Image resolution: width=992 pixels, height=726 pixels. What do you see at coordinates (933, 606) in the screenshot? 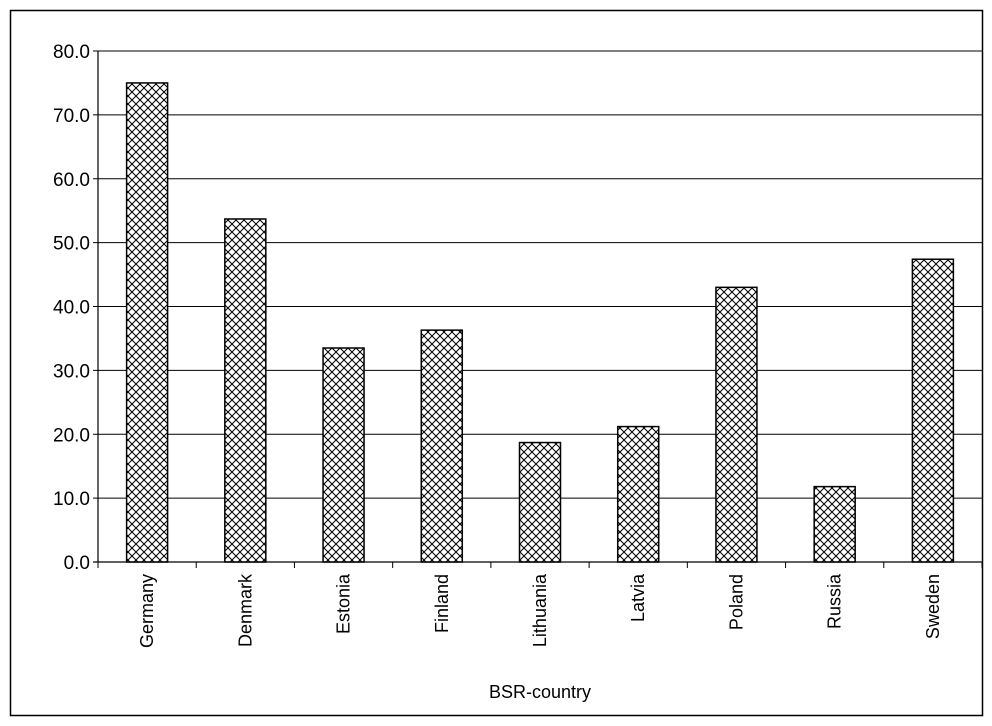
I see `x-category-label: Sweden` at bounding box center [933, 606].